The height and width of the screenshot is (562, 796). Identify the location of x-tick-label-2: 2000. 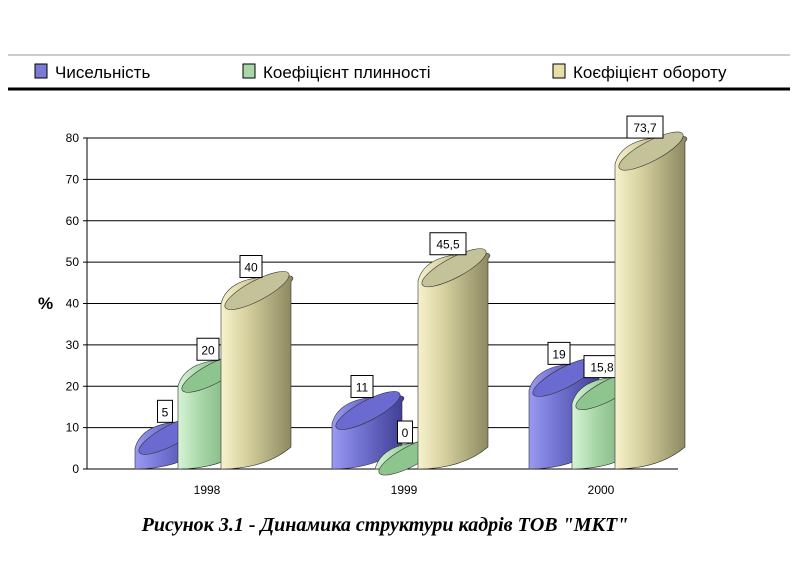
(601, 490).